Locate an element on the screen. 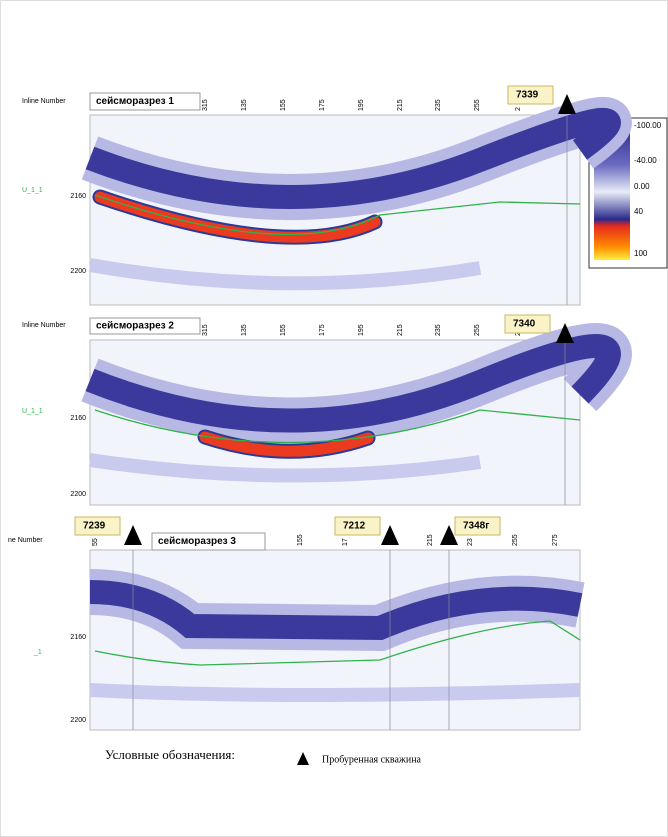 The height and width of the screenshot is (837, 668). scale-label: -40.00 is located at coordinates (645, 160).